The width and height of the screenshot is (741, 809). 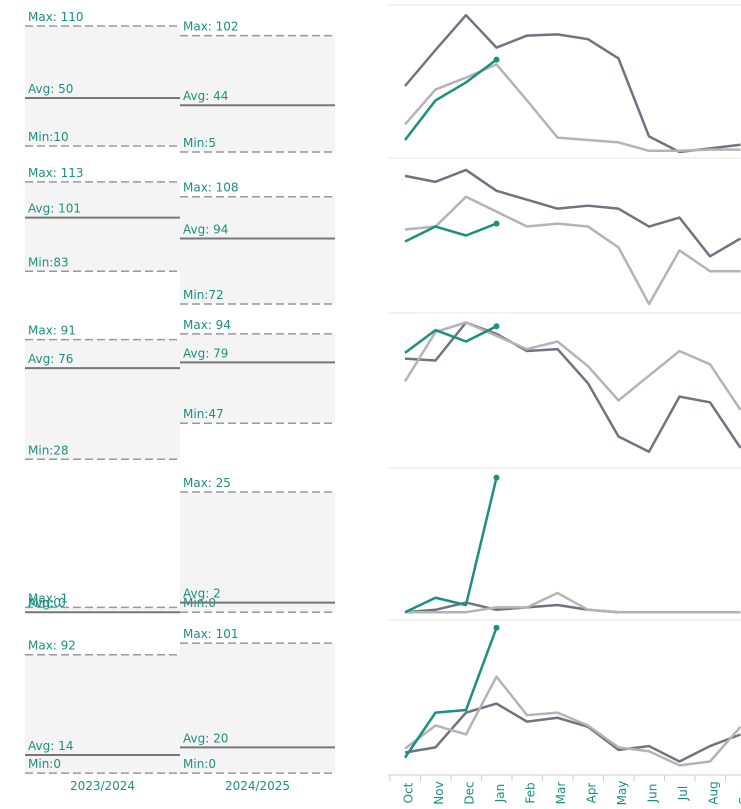 What do you see at coordinates (205, 229) in the screenshot?
I see `avg-label: Avg: 94` at bounding box center [205, 229].